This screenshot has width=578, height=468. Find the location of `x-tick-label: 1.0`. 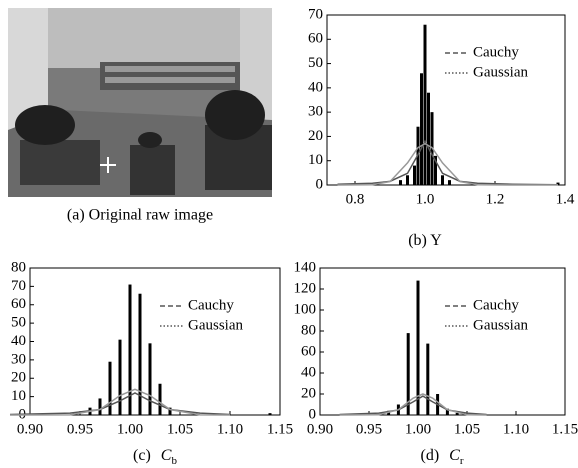

x-tick-label: 1.0 is located at coordinates (425, 199).